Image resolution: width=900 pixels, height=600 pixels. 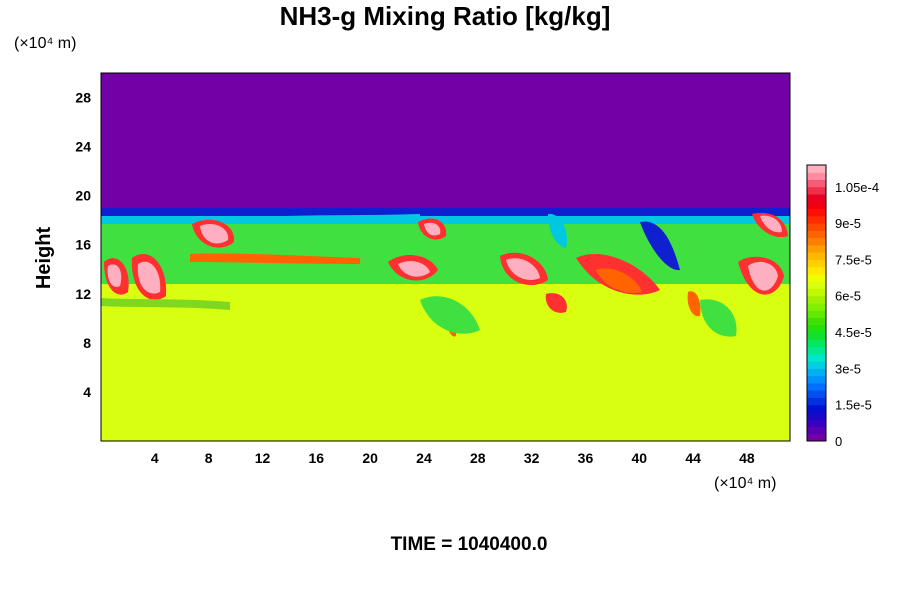 What do you see at coordinates (857, 187) in the screenshot?
I see `colorbar-tick-label: 1.05e-4` at bounding box center [857, 187].